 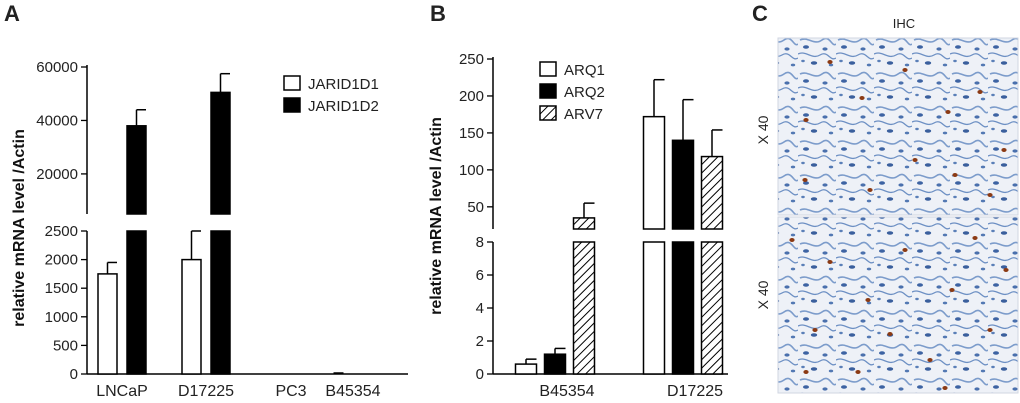 What do you see at coordinates (61, 317) in the screenshot?
I see `y-tick-label: 1000` at bounding box center [61, 317].